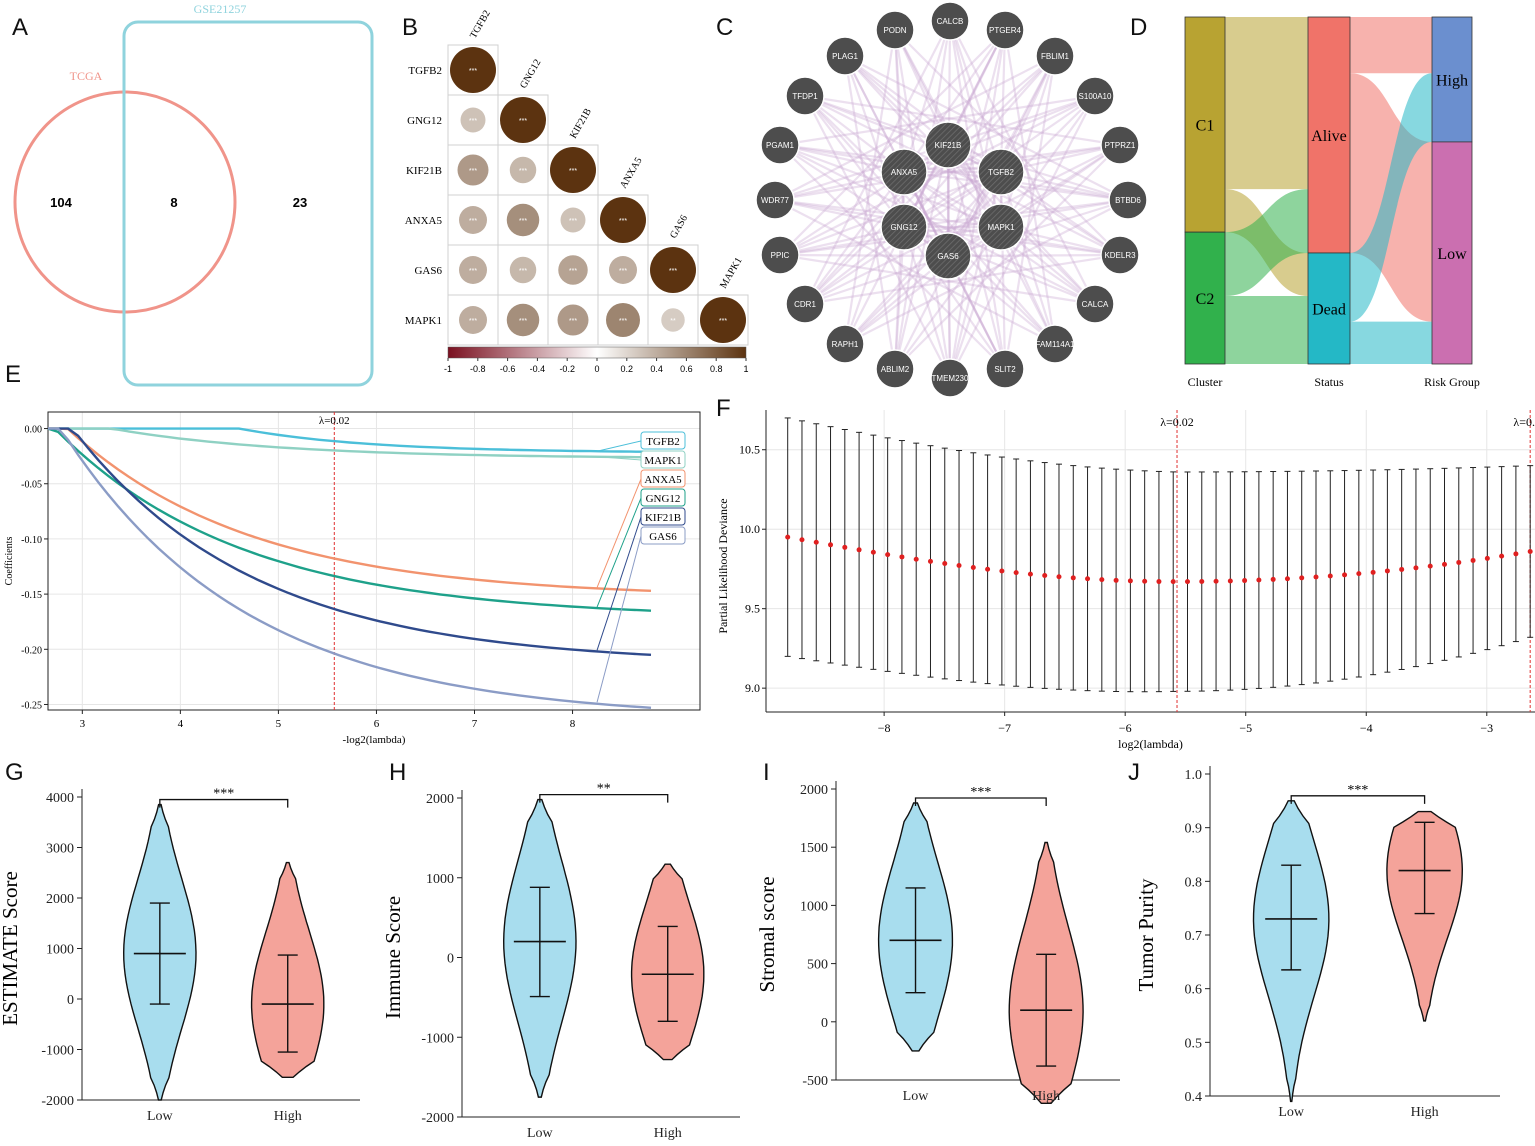 Image resolution: width=1535 pixels, height=1146 pixels. Describe the element at coordinates (1205, 299) in the screenshot. I see `sankey-node-label: C2` at that location.